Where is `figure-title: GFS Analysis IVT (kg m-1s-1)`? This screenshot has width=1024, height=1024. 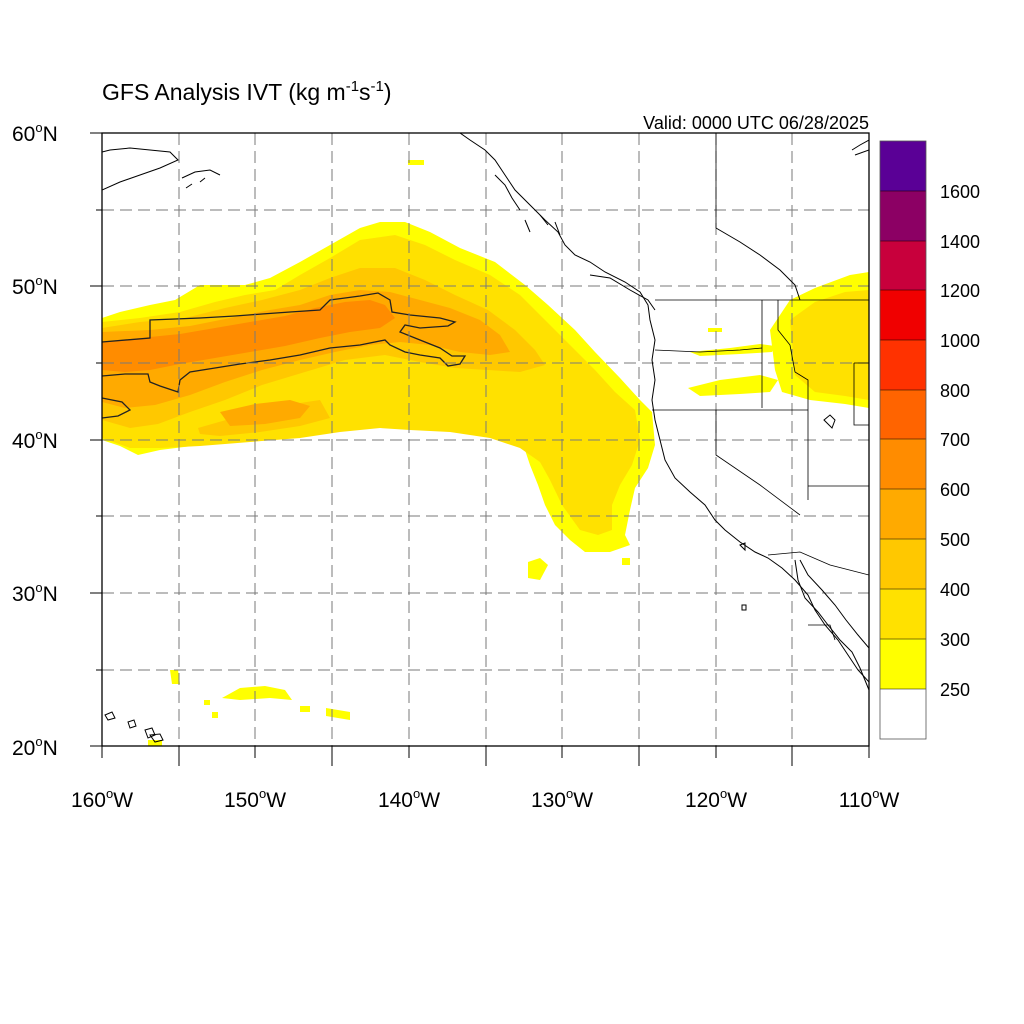 figure-title: GFS Analysis IVT (kg m-1s-1) is located at coordinates (247, 91).